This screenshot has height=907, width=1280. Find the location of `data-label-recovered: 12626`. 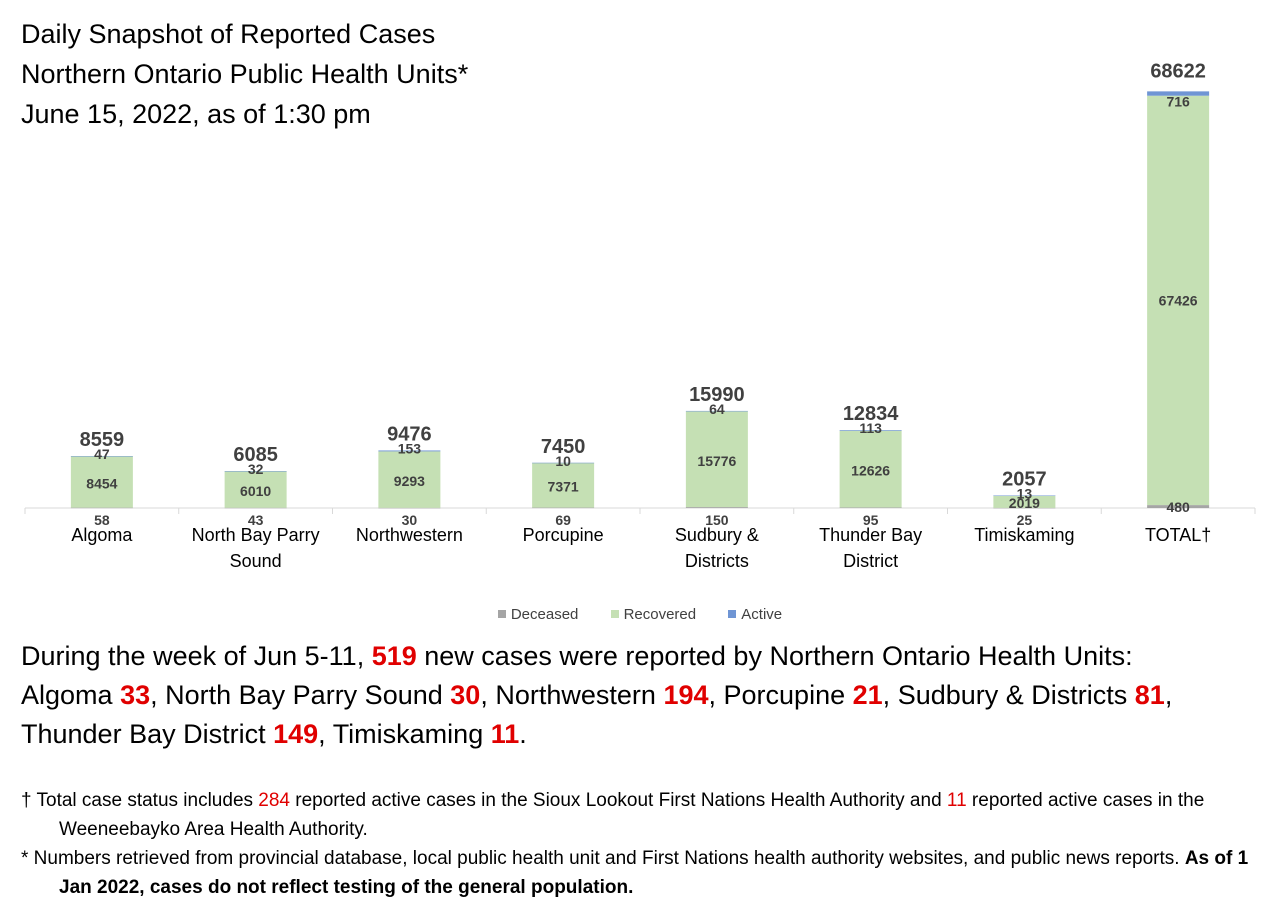

data-label-recovered: 12626 is located at coordinates (870, 471).